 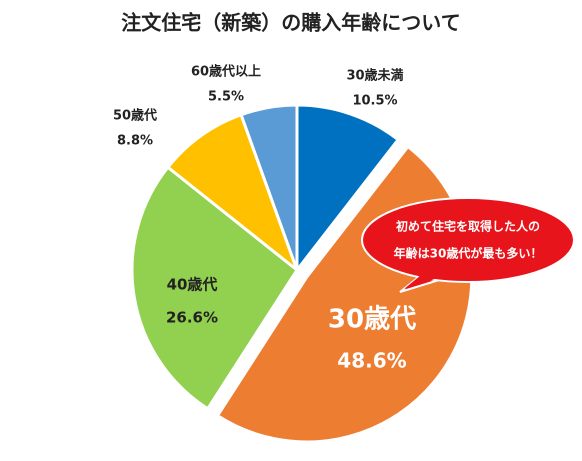 I want to click on value-label: 8.8%, so click(x=135, y=141).